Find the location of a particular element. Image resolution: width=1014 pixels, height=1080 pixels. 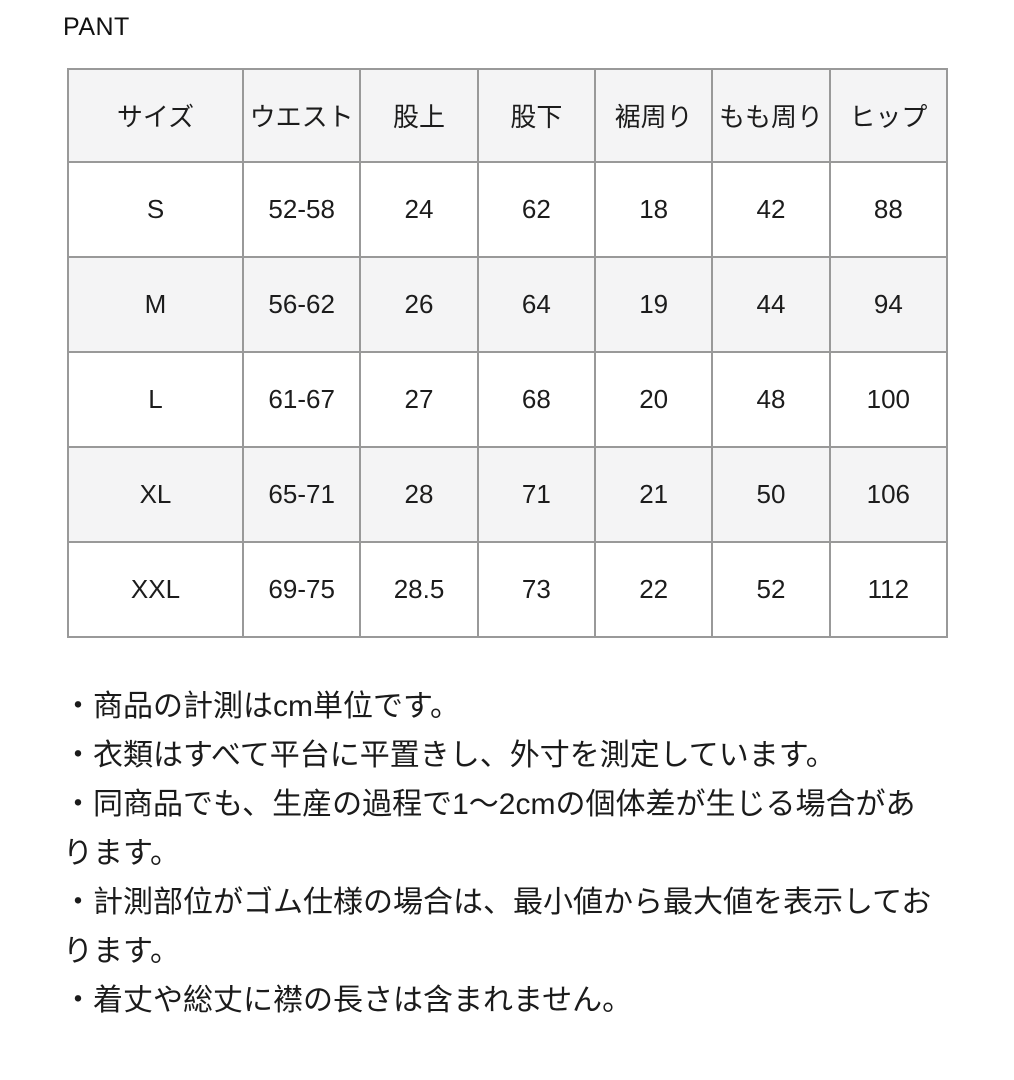

measurement-cell: 52-58 is located at coordinates (301, 209).